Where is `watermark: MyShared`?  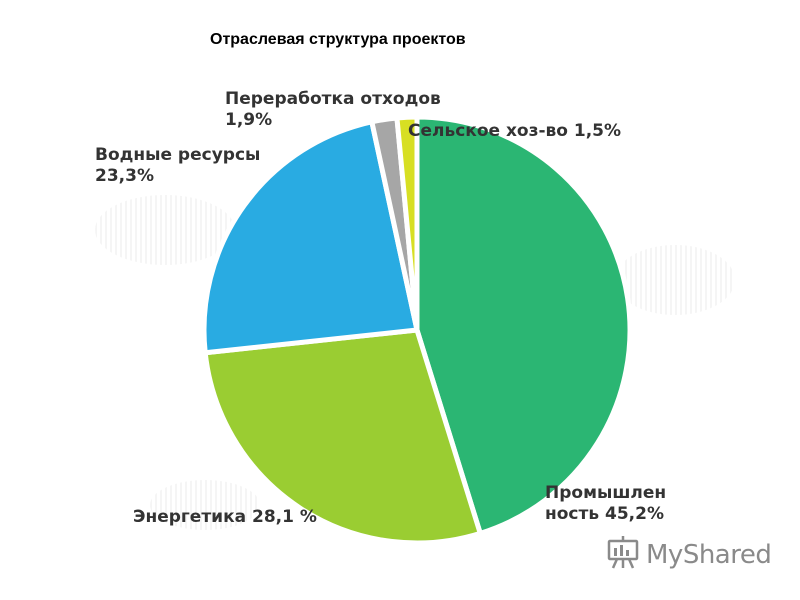
watermark: MyShared is located at coordinates (689, 554).